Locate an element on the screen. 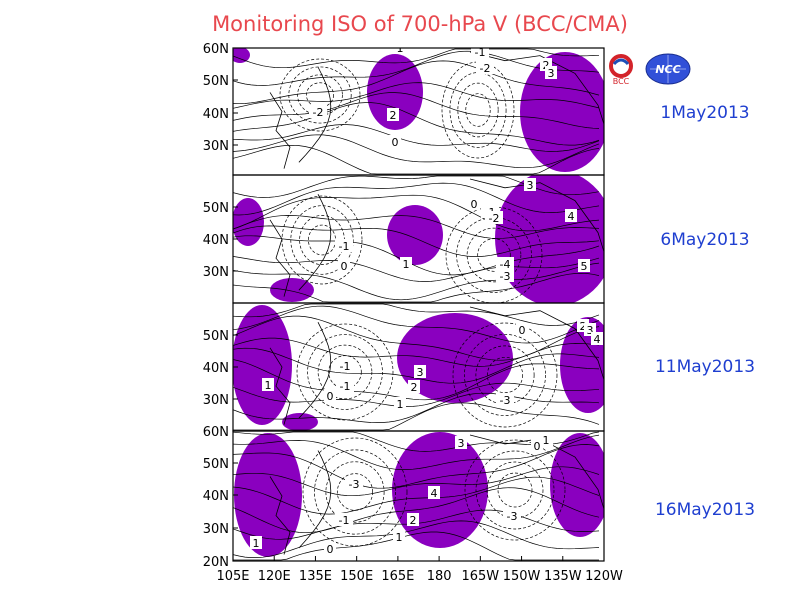 This screenshot has height=600, width=800. x-tick-label: 120E is located at coordinates (274, 576).